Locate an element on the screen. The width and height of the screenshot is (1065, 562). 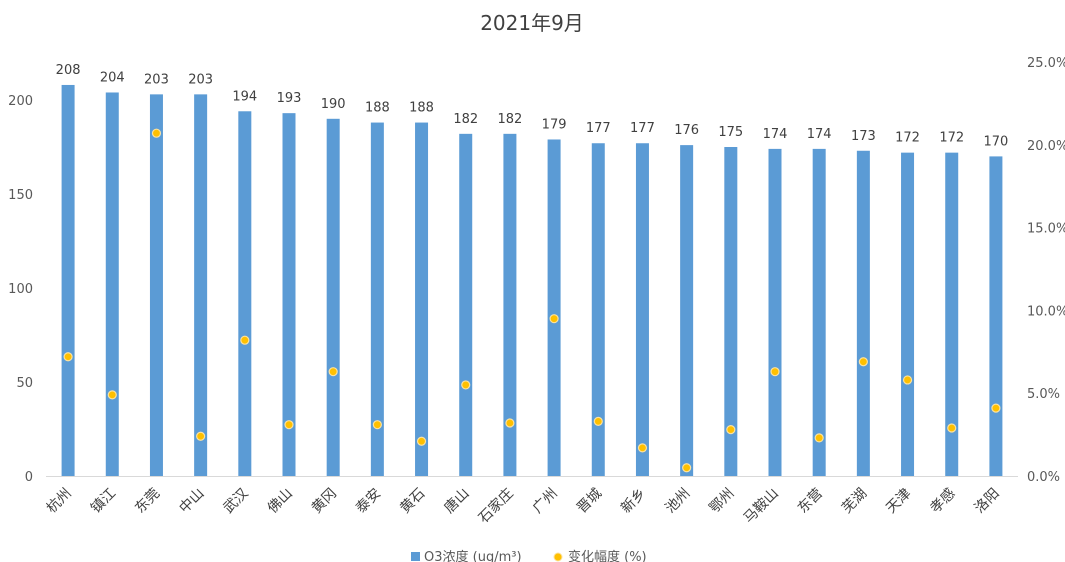
category-label: 泰安 is located at coordinates (368, 501).